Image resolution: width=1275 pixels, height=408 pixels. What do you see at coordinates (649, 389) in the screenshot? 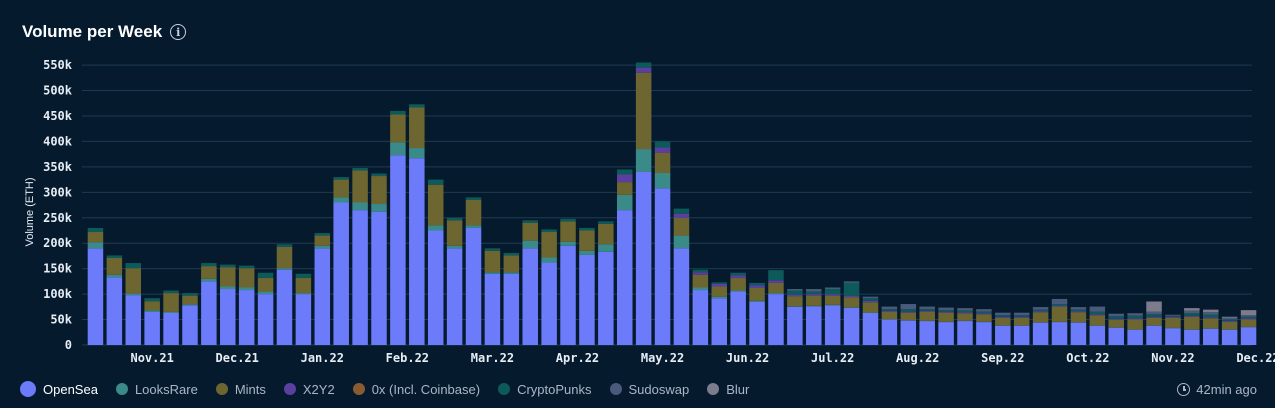
I see `legend-item: Sudoswap` at bounding box center [649, 389].